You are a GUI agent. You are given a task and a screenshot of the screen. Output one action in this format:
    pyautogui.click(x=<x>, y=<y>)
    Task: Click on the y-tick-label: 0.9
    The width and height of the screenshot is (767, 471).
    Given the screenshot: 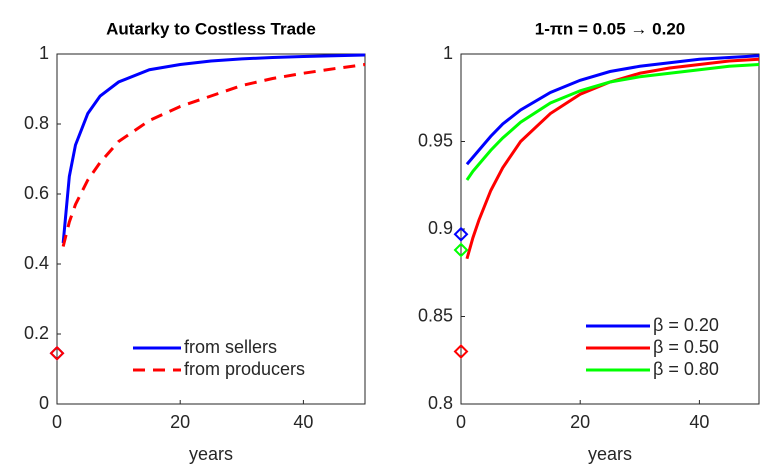 What is the action you would take?
    pyautogui.click(x=440, y=228)
    